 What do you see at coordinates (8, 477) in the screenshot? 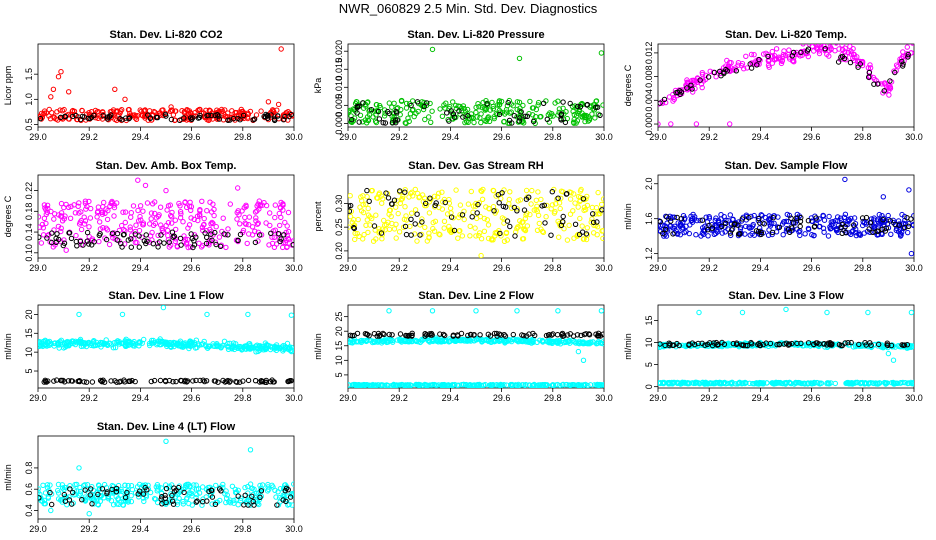
I see `y-axis-label: ml/min` at bounding box center [8, 477].